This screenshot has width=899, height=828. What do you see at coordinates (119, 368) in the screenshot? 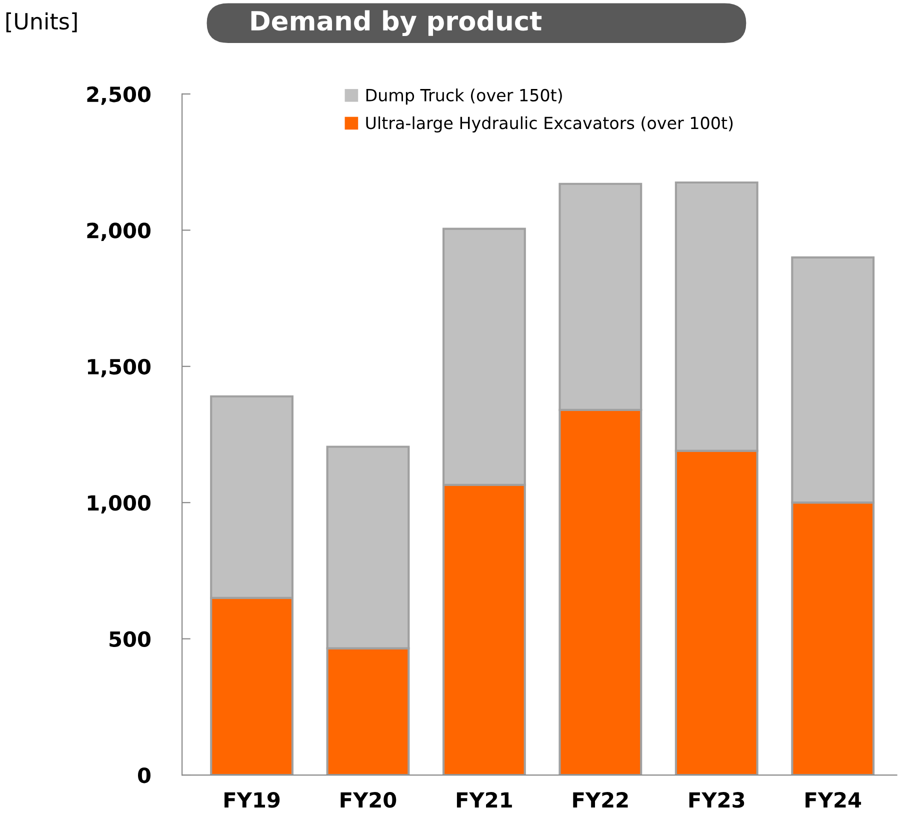
I see `y-tick-label: 1,500` at bounding box center [119, 368].